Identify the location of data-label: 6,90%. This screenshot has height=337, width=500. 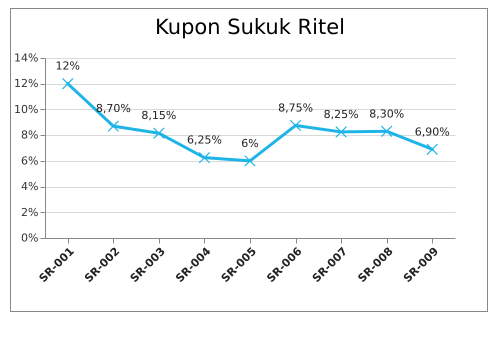
(432, 131).